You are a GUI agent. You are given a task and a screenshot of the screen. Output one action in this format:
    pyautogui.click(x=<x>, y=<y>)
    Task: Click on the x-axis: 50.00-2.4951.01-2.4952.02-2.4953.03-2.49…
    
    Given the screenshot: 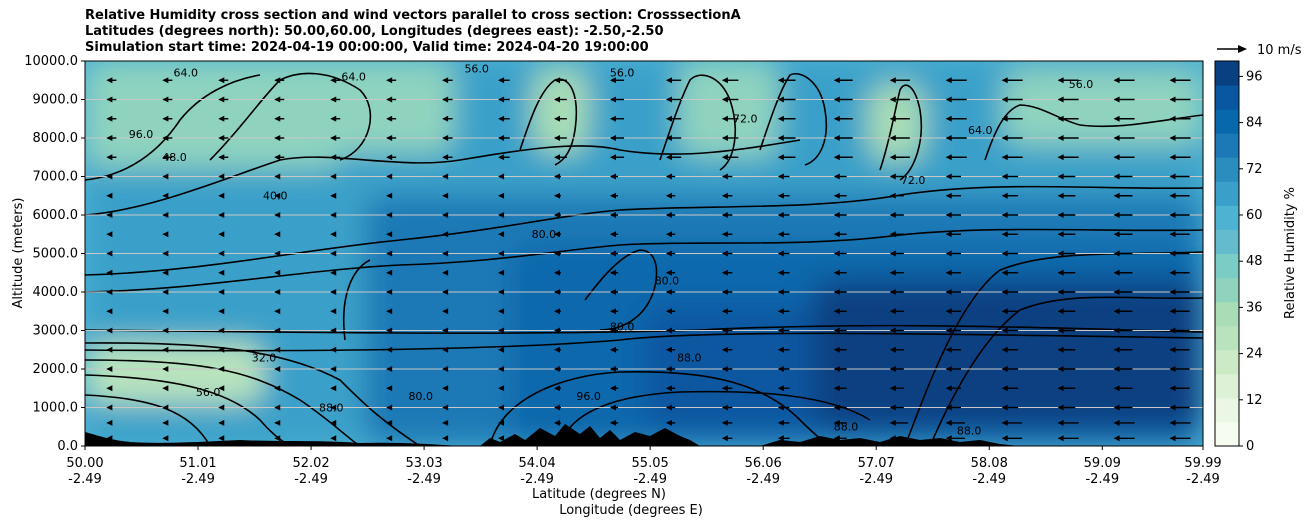 What is the action you would take?
    pyautogui.click(x=644, y=466)
    